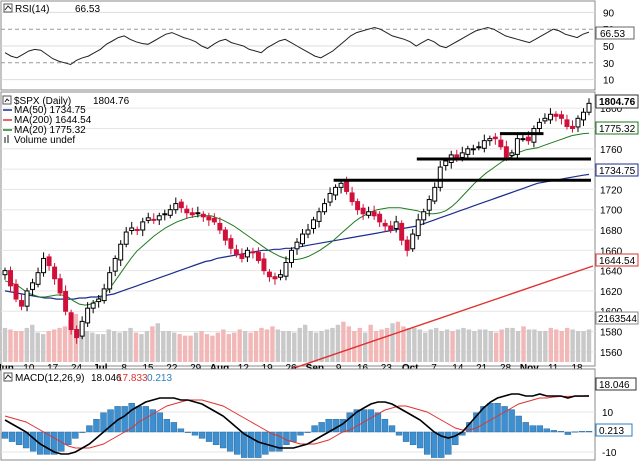  What do you see at coordinates (297, 46) in the screenshot?
I see `rsi-line` at bounding box center [297, 46].